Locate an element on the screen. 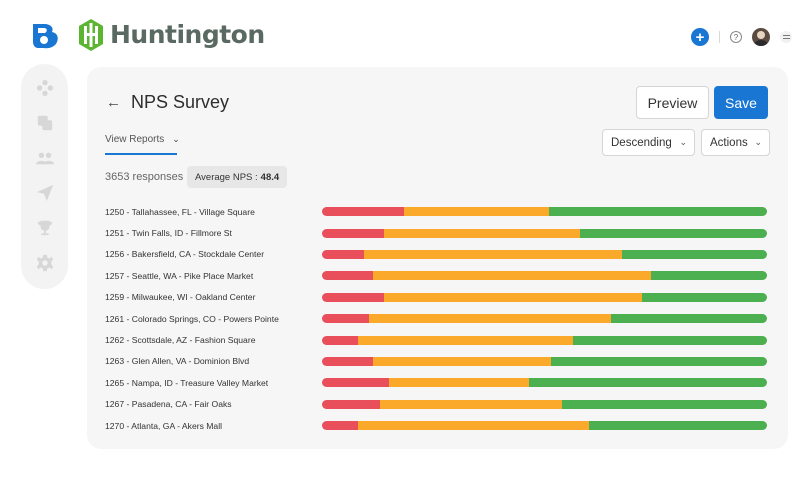  location-label: 1250 - Tallahassee, FL - Village Square is located at coordinates (180, 211).